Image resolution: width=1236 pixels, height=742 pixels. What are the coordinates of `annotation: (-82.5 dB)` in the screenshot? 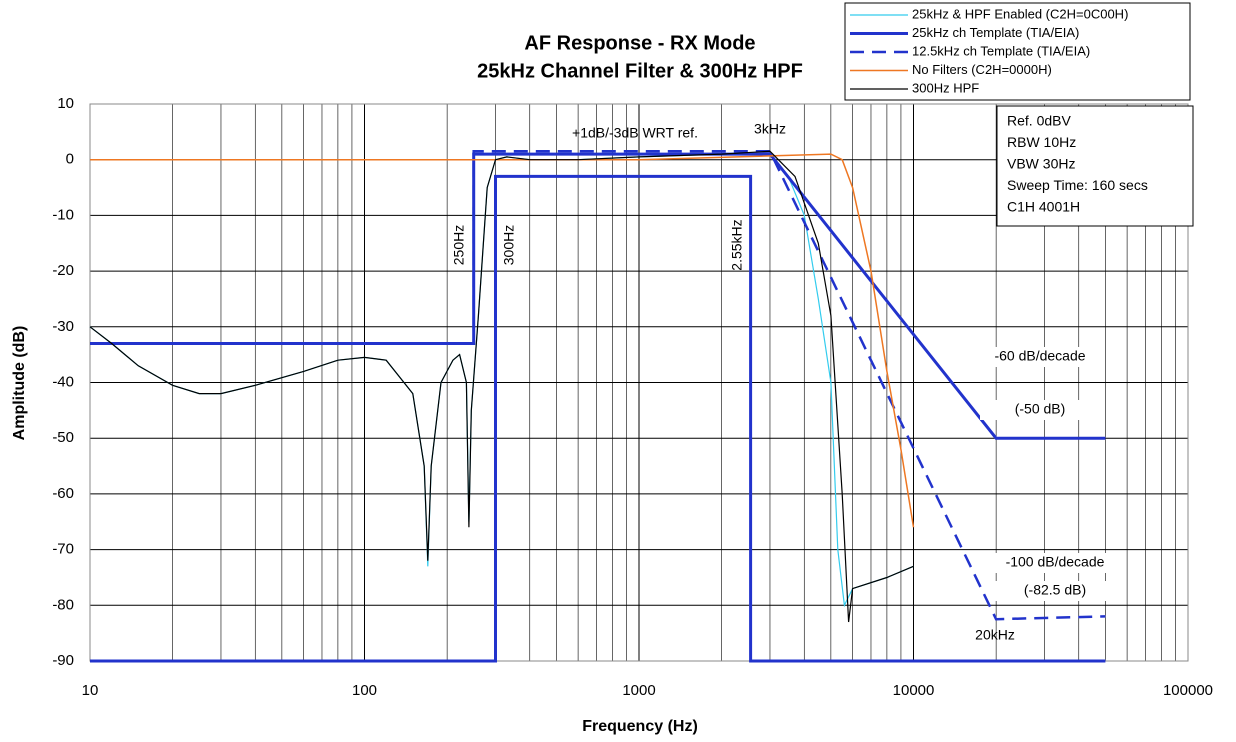 It's located at (1055, 590).